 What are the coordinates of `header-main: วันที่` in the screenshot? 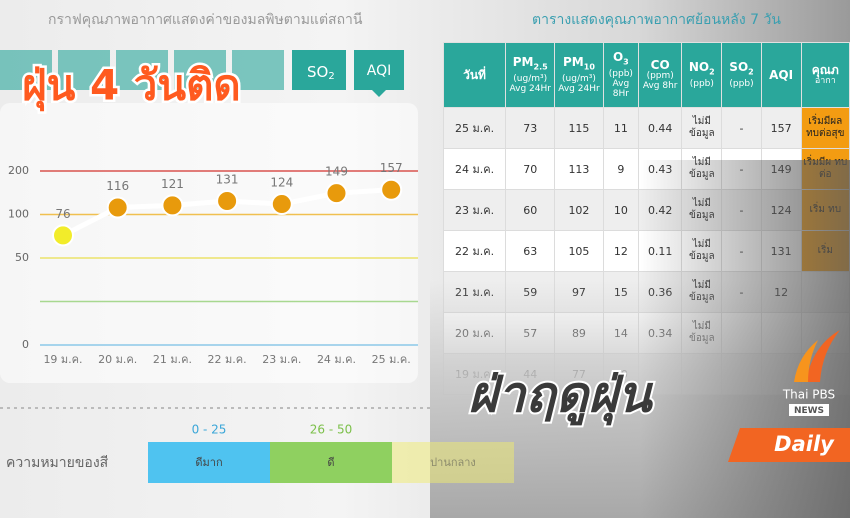 It's located at (474, 75).